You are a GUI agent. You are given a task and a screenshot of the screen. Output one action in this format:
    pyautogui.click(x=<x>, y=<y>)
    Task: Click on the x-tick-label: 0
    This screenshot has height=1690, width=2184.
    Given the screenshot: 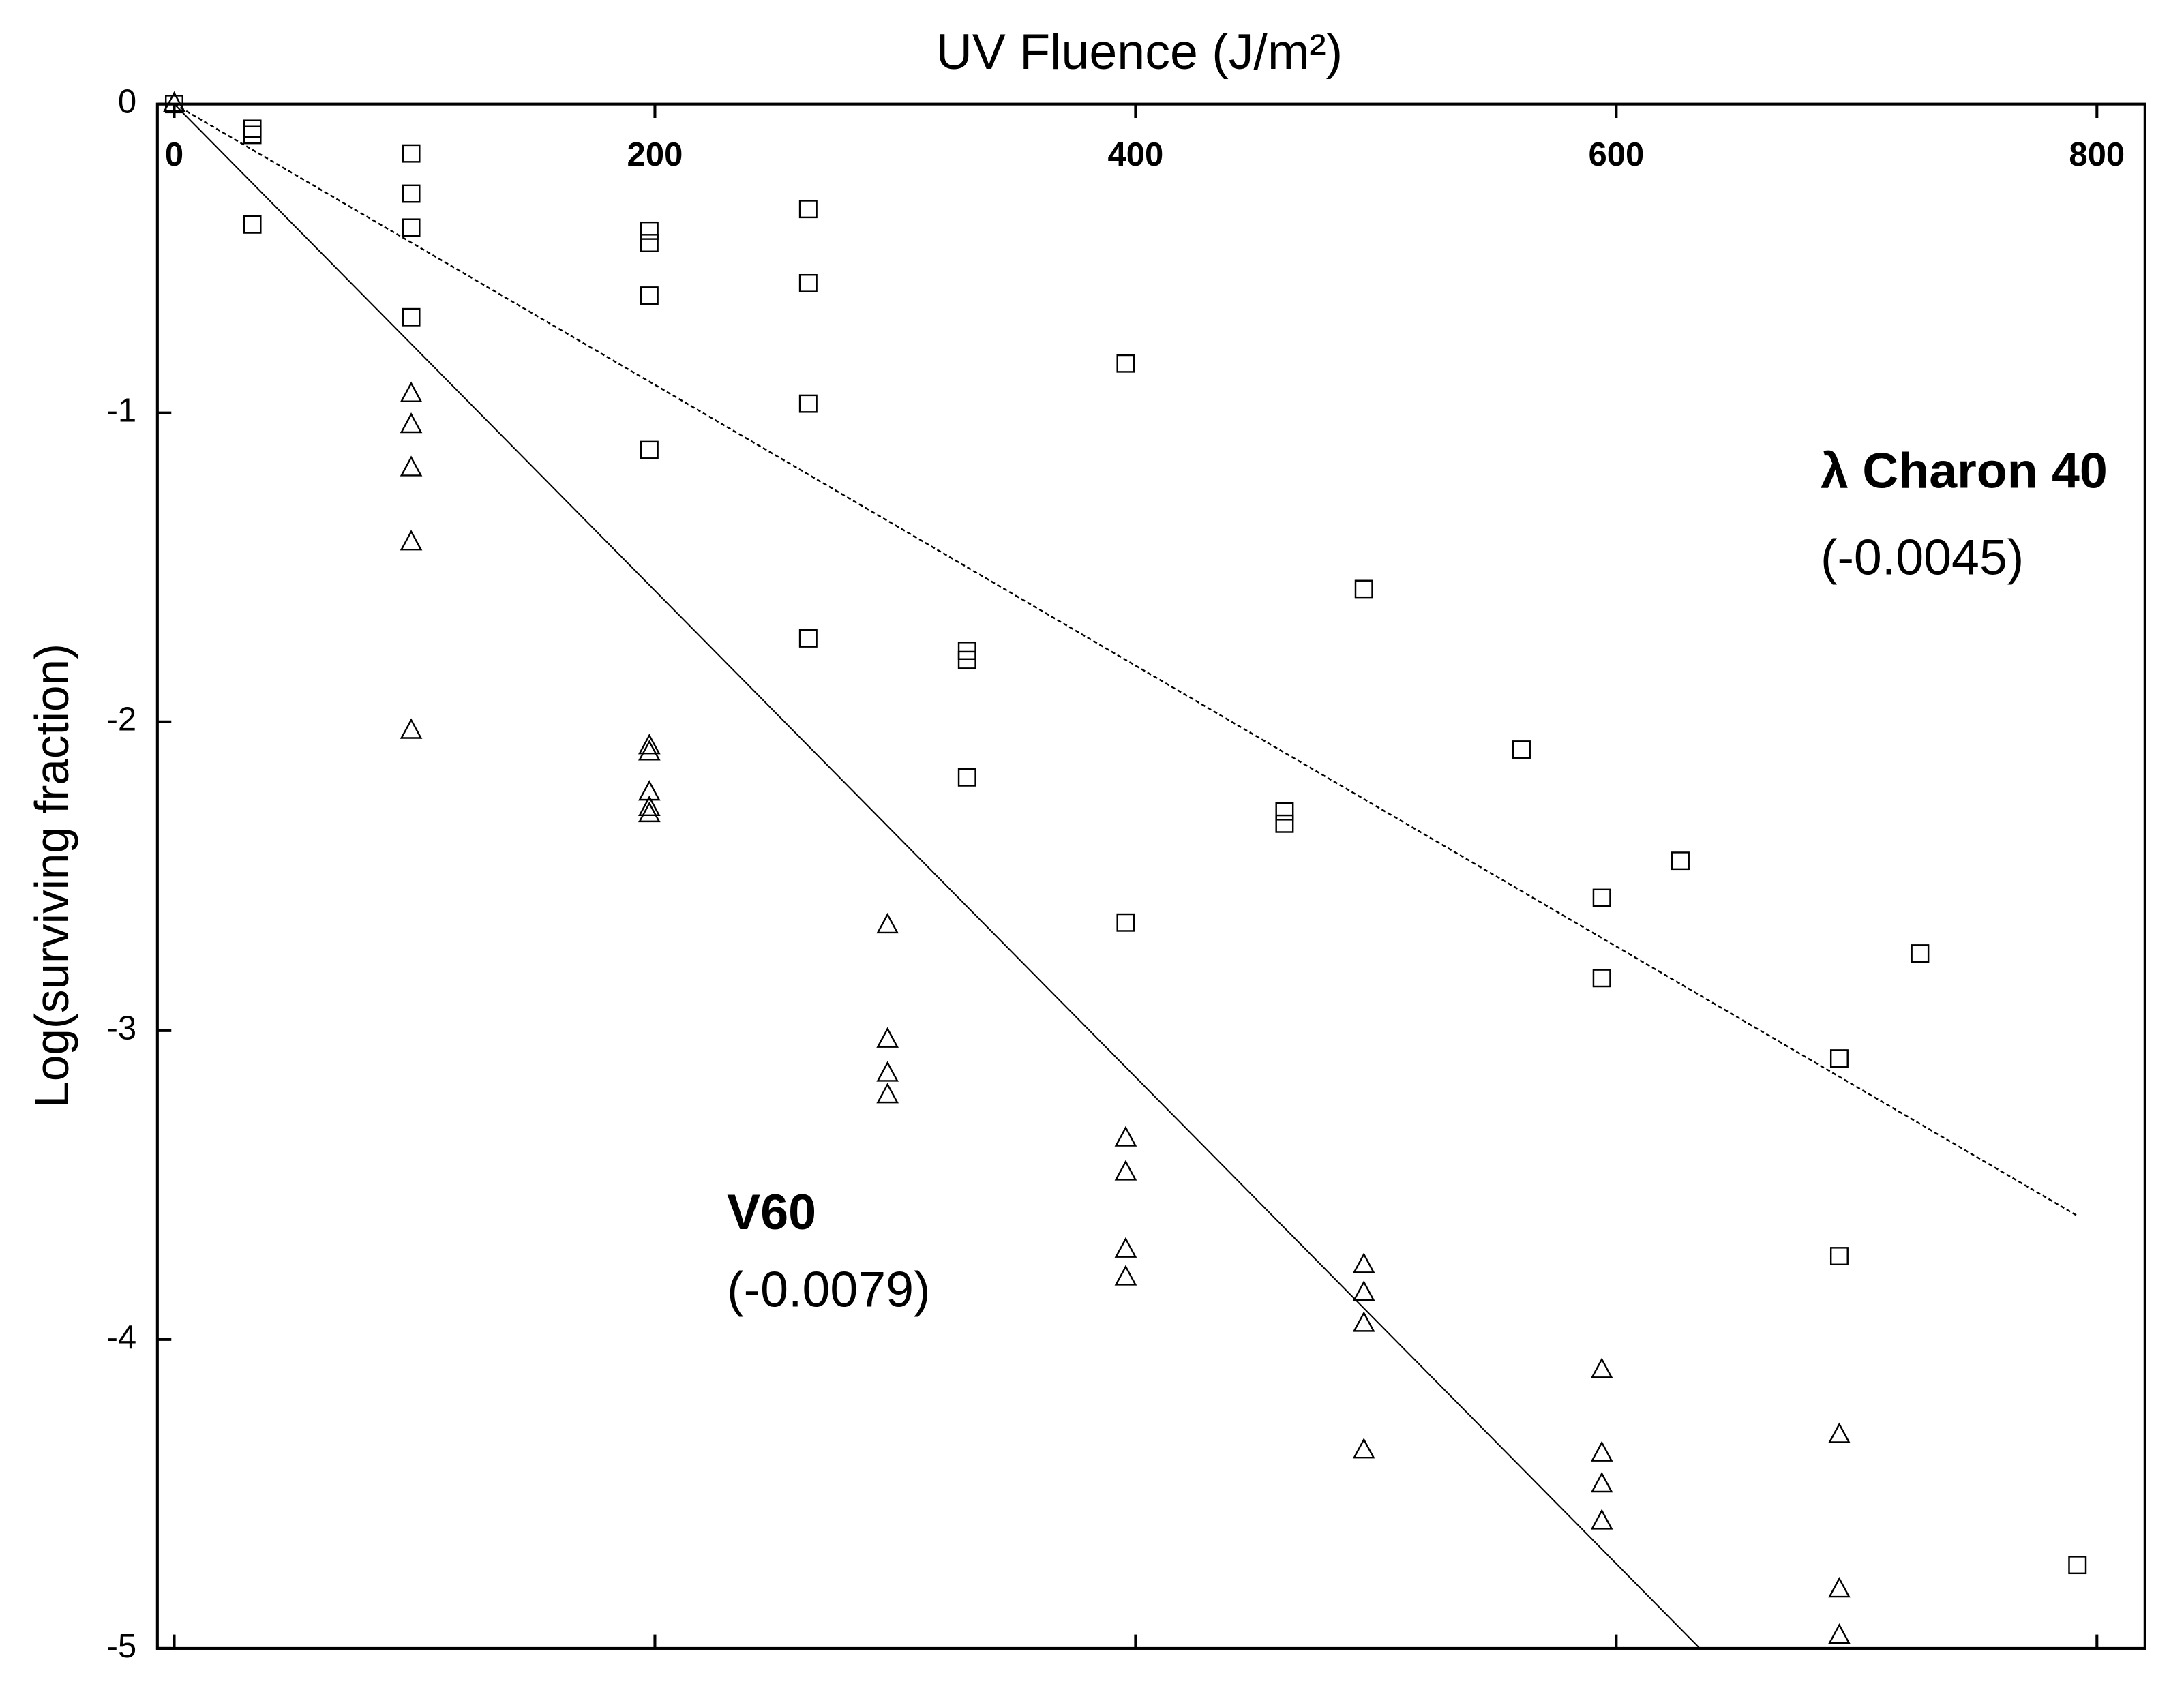 What is the action you would take?
    pyautogui.click(x=174, y=154)
    